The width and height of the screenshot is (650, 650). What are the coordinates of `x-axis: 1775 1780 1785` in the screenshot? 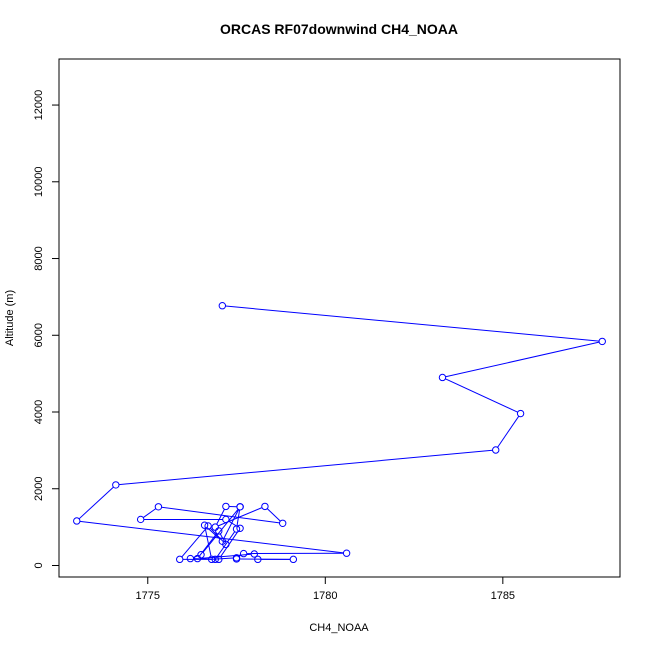 It's located at (325, 589).